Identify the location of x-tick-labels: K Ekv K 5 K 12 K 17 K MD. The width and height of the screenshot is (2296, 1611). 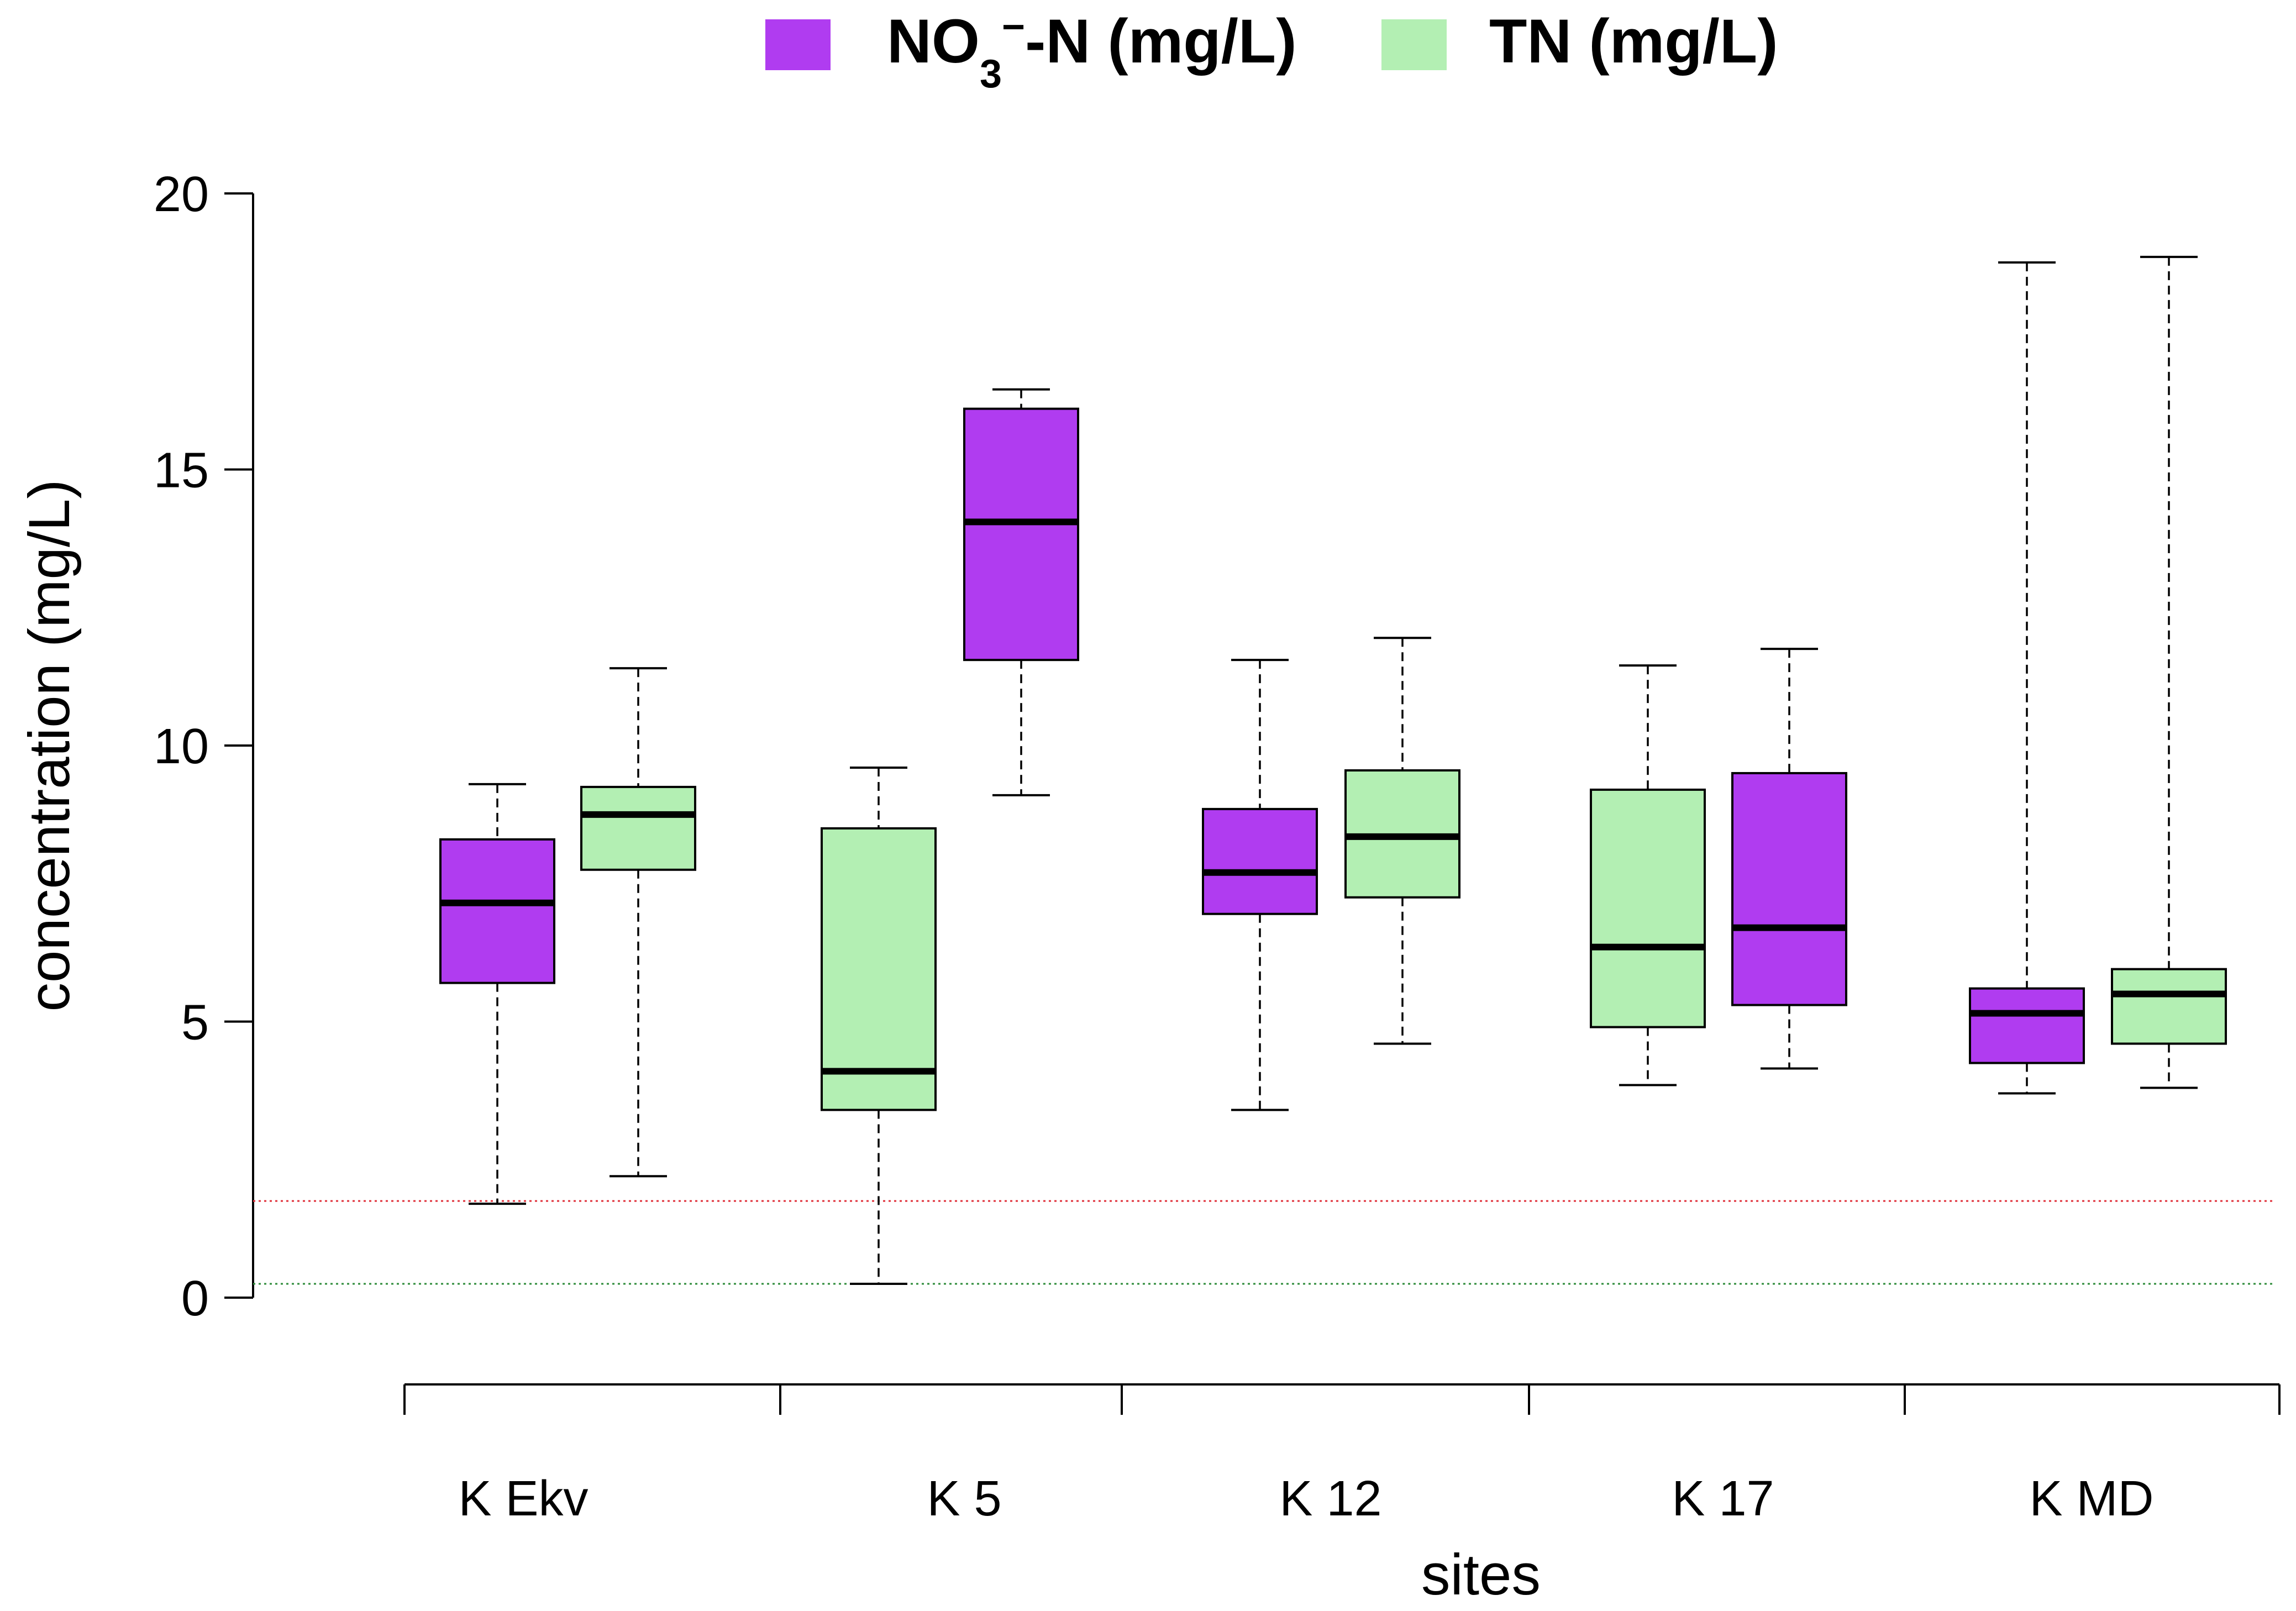
(1305, 1499).